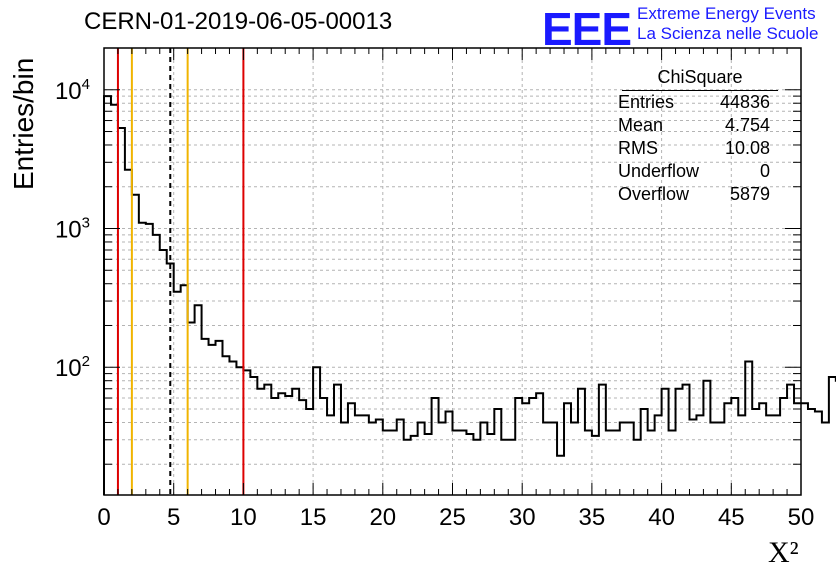  What do you see at coordinates (638, 148) in the screenshot?
I see `stats-label: RMS` at bounding box center [638, 148].